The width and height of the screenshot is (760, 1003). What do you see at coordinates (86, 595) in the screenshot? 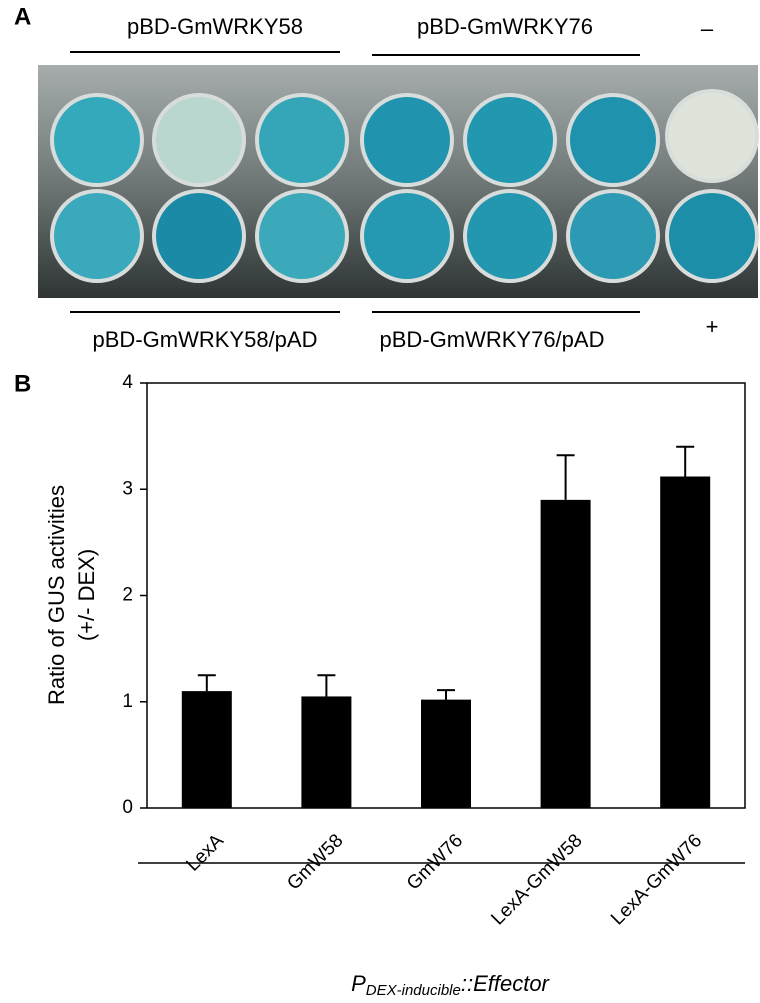
I see `y-axis-label: (+/- DEX)` at bounding box center [86, 595].